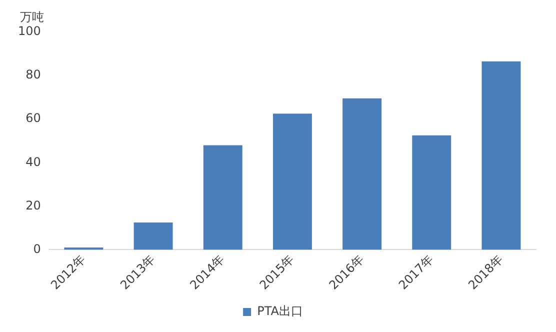 This screenshot has width=556, height=332. What do you see at coordinates (33, 75) in the screenshot?
I see `y-tick-label: 80` at bounding box center [33, 75].